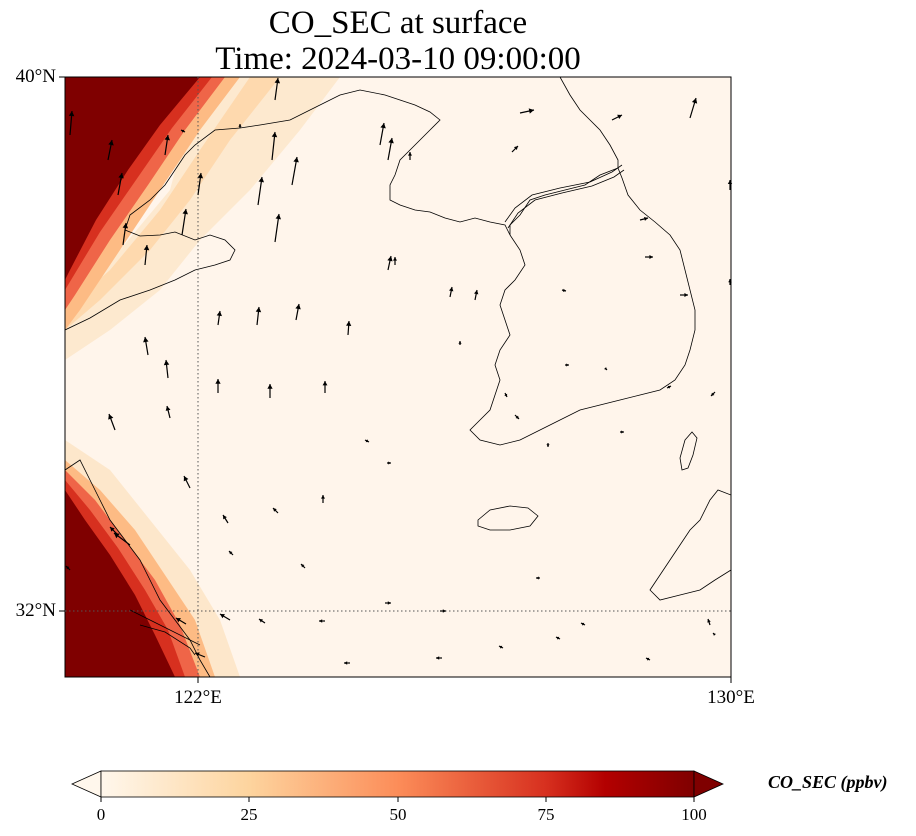  I want to click on colorbar-tick-label-75: 75, so click(546, 814).